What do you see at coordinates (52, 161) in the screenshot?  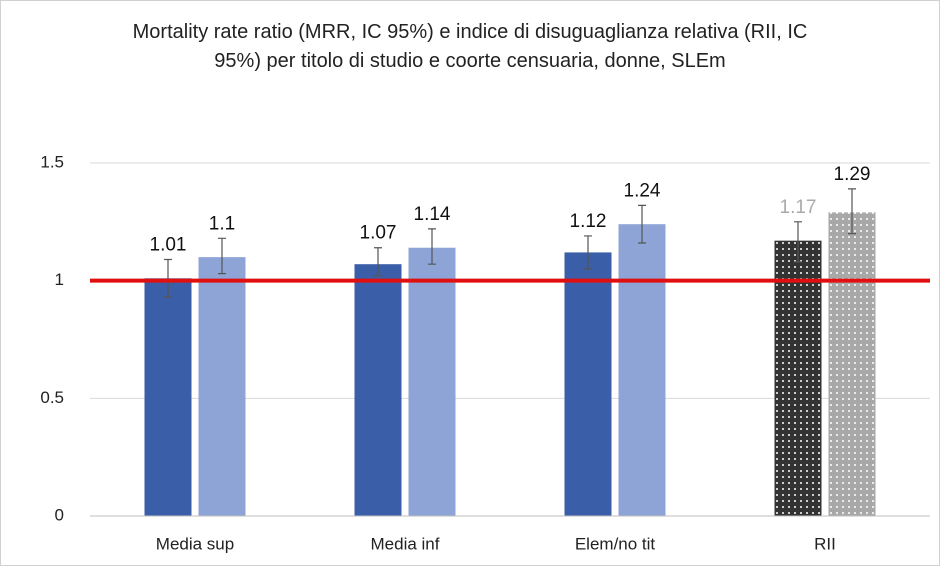 I see `y-tick-label: 1.5` at bounding box center [52, 161].